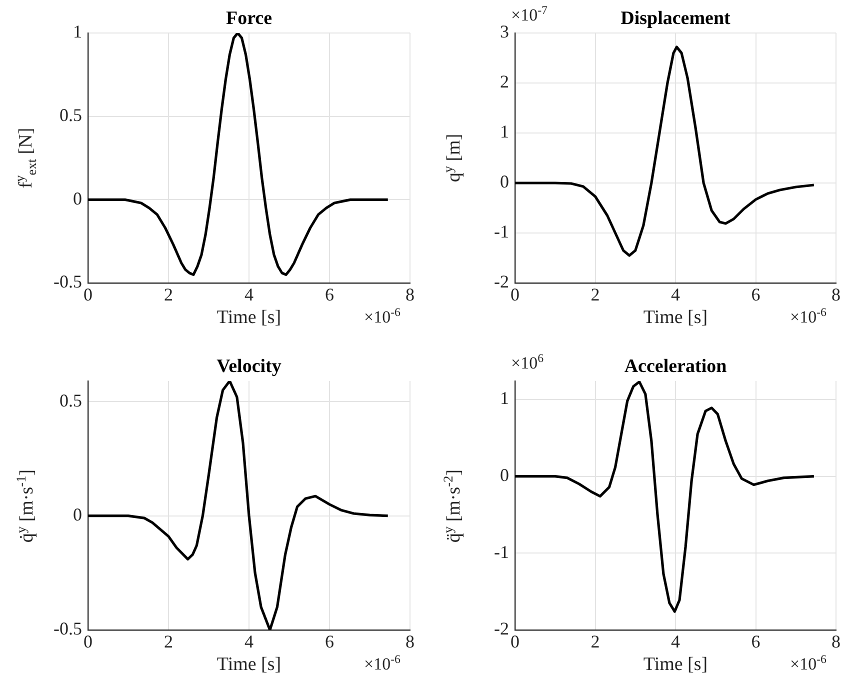  What do you see at coordinates (529, 14) in the screenshot?
I see `text: ×10$^{-7}$` at bounding box center [529, 14].